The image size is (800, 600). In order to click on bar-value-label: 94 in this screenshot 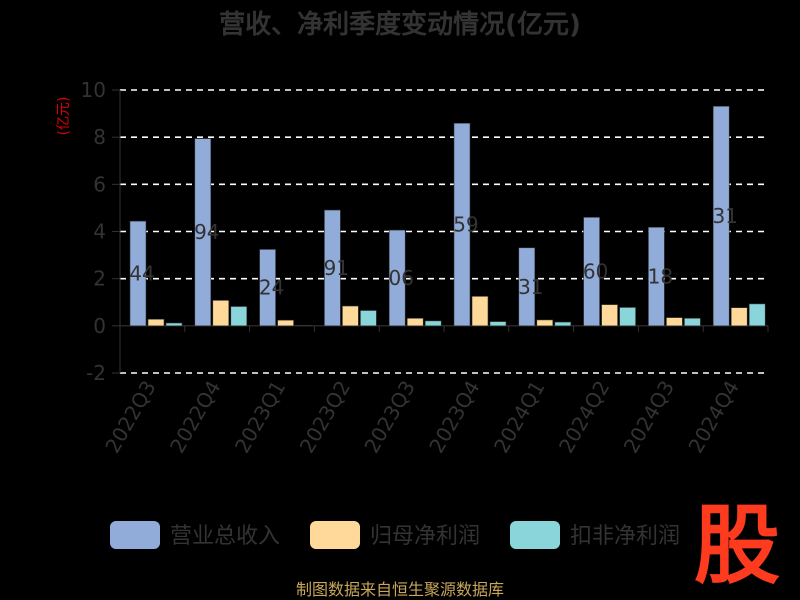, I will do `click(206, 232)`.